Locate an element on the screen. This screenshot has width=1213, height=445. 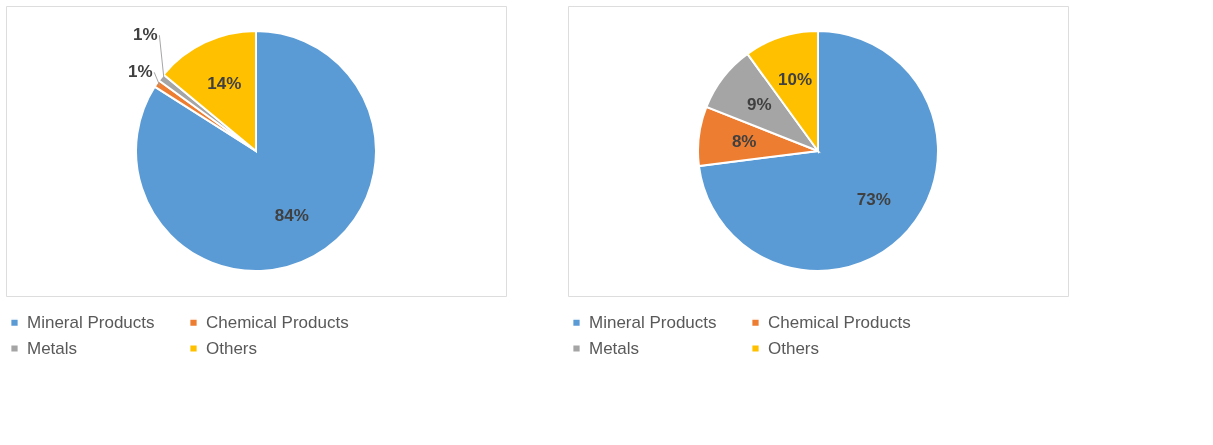
pie-slice is located at coordinates (818, 151).